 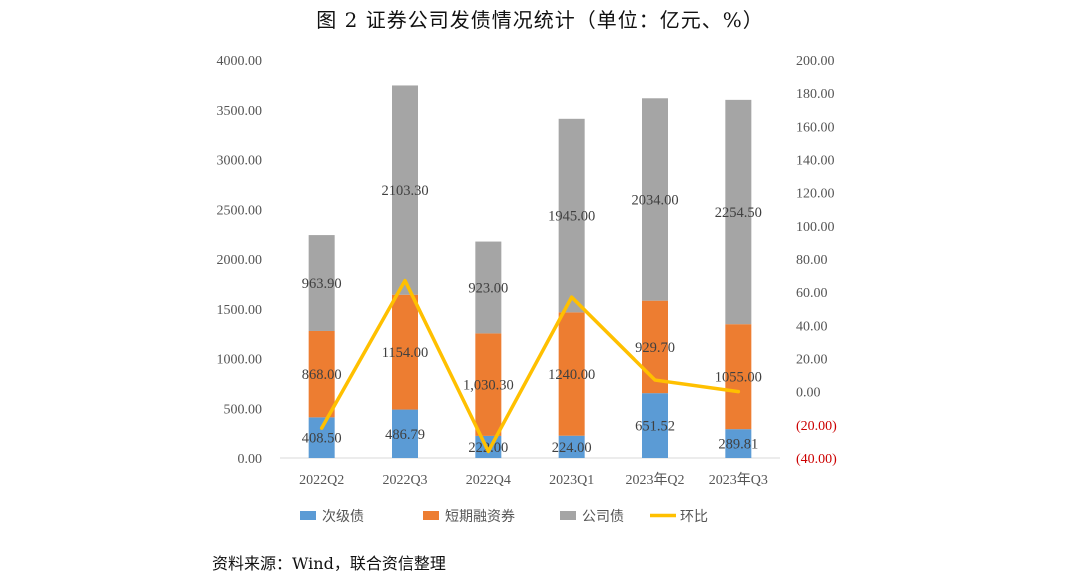 I want to click on bar-data-label: 1,030.30, so click(x=488, y=386).